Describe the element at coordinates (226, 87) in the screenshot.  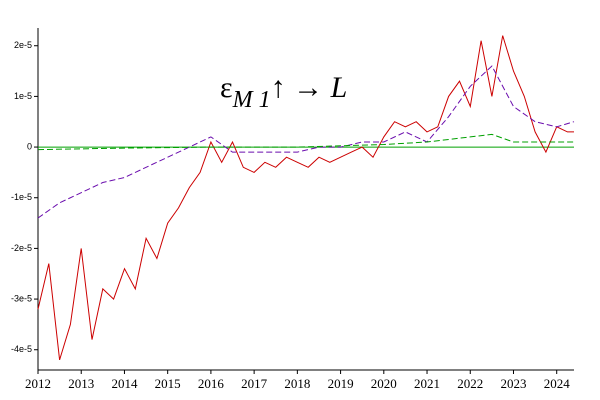
I see `annotation-base: ε` at that location.